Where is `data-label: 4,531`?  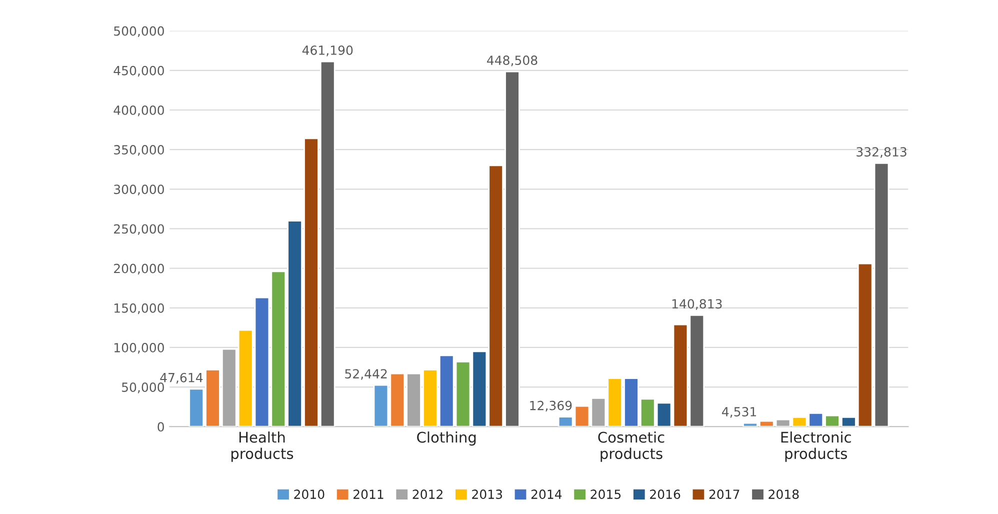
data-label: 4,531 is located at coordinates (739, 412).